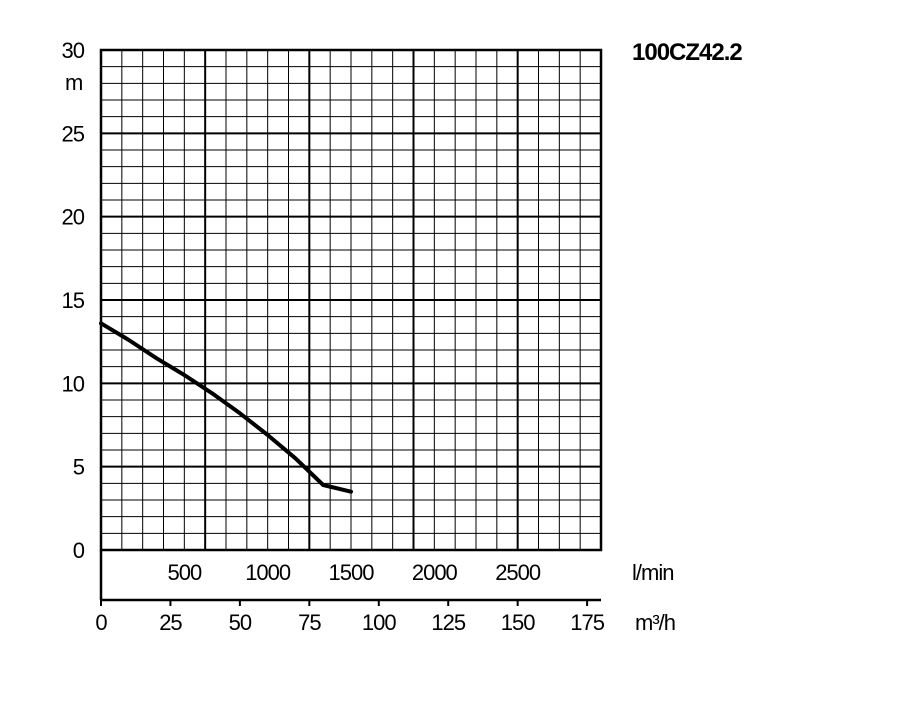  Describe the element at coordinates (518, 572) in the screenshot. I see `x-tick-label-lmin: 2500` at that location.